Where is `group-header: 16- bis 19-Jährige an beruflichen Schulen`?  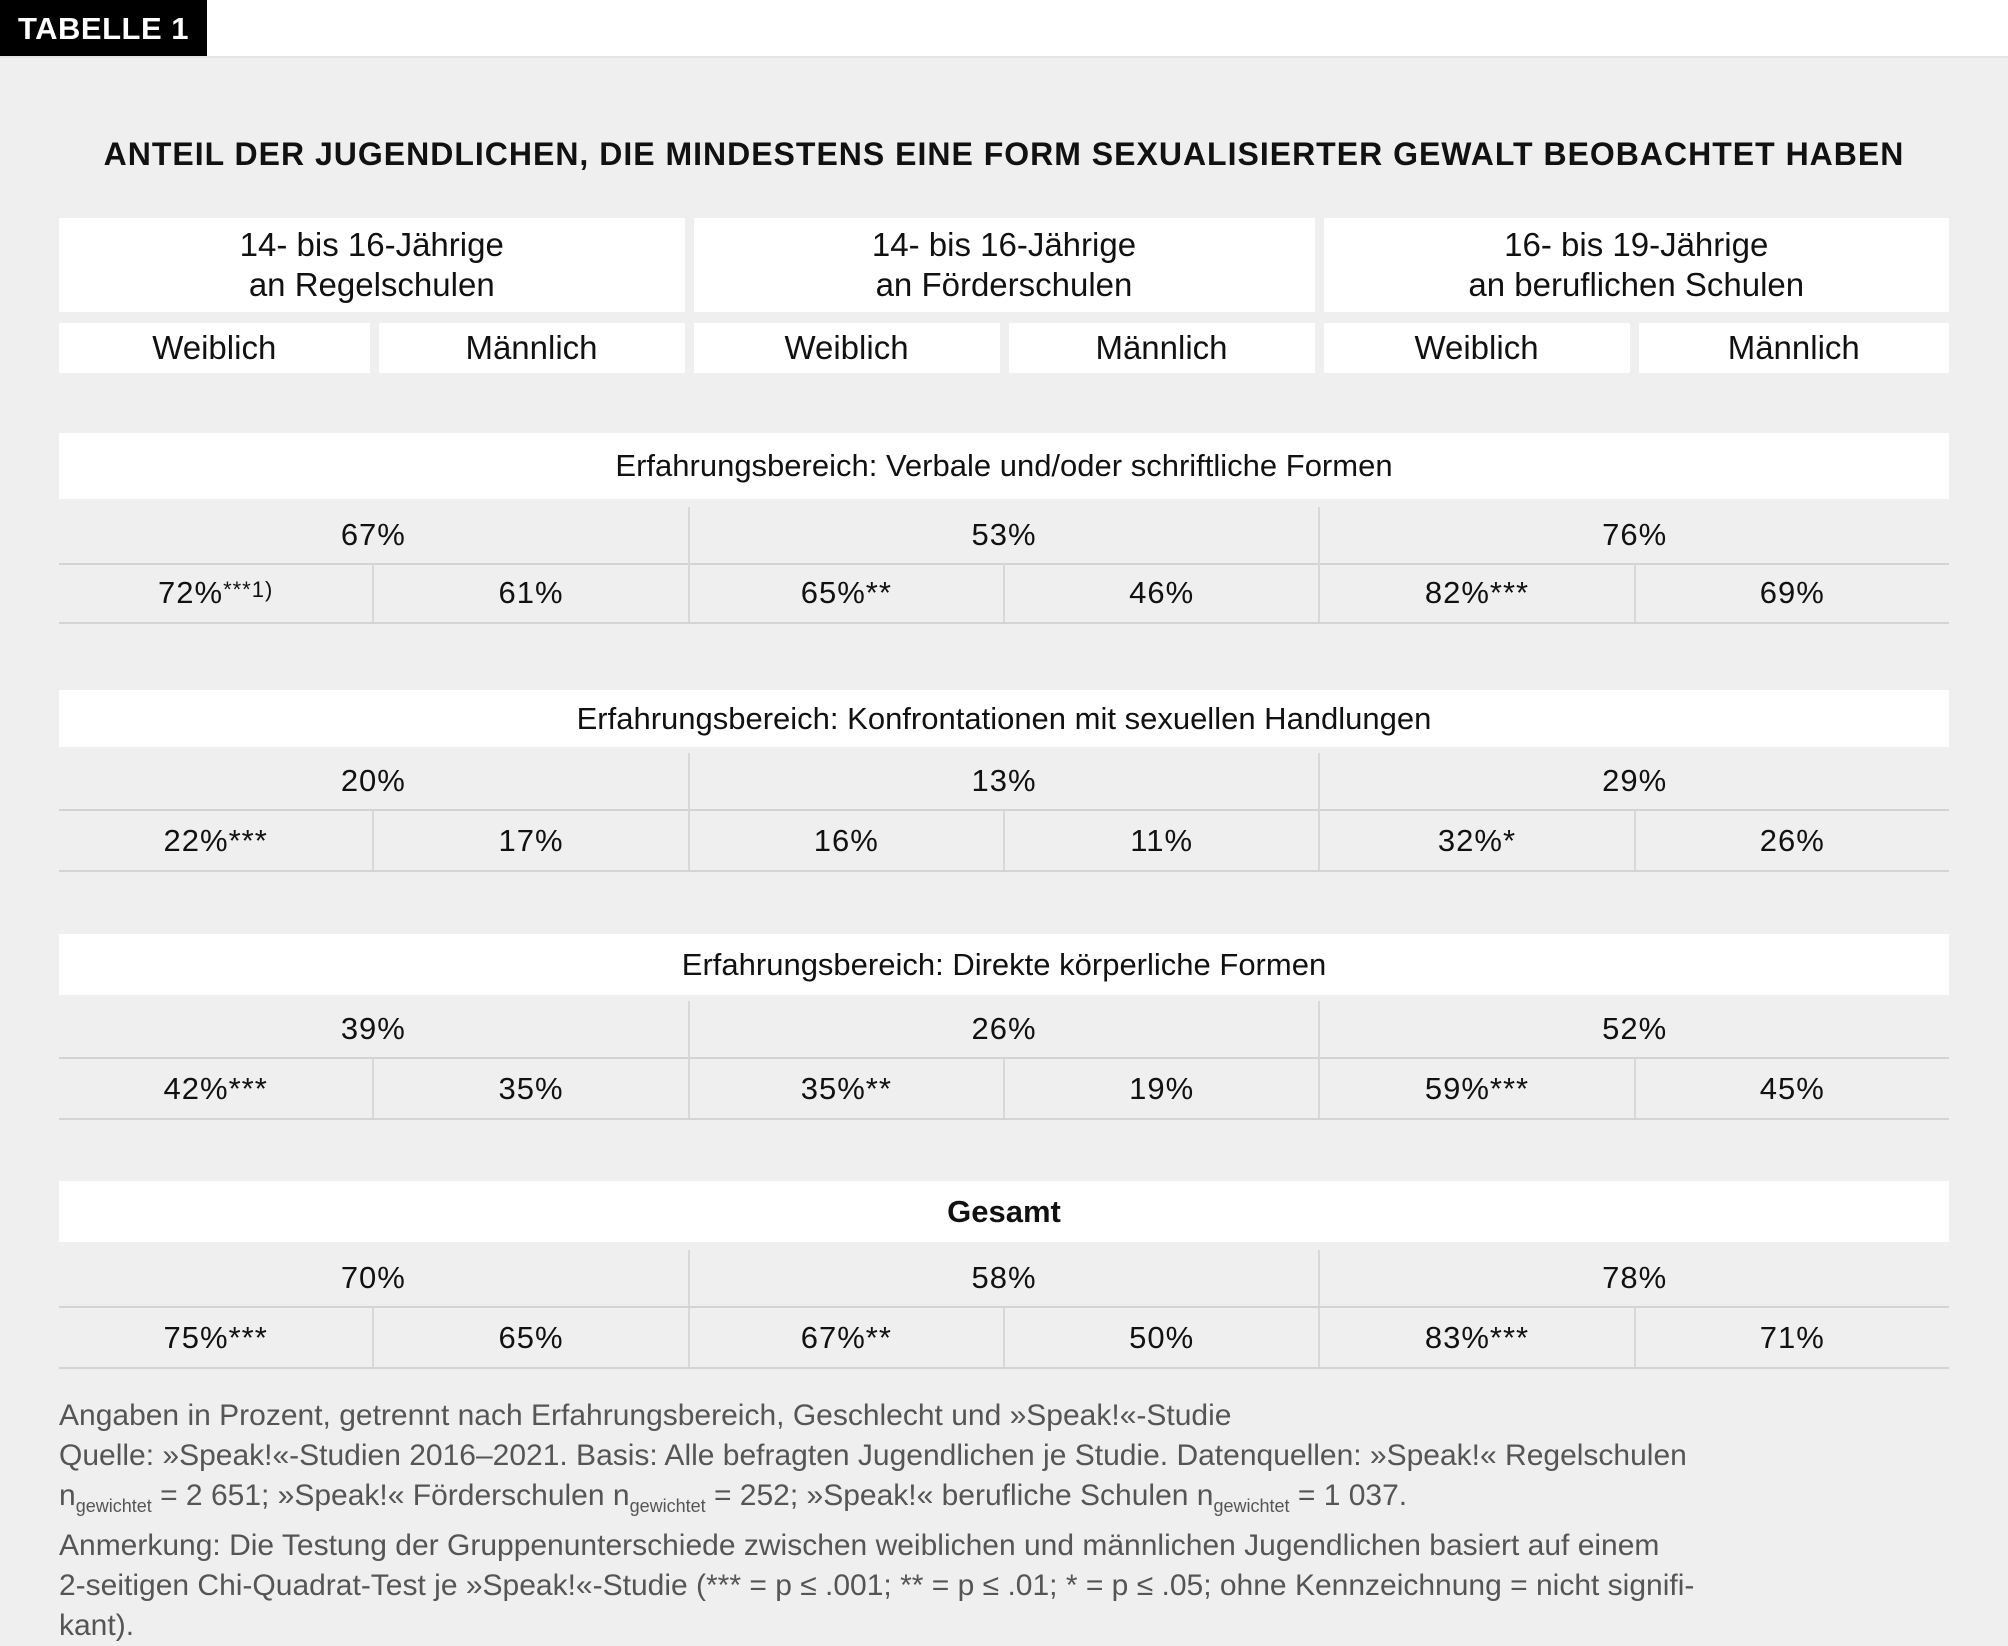 group-header: 16- bis 19-Jährige an beruflichen Schulen is located at coordinates (1636, 265).